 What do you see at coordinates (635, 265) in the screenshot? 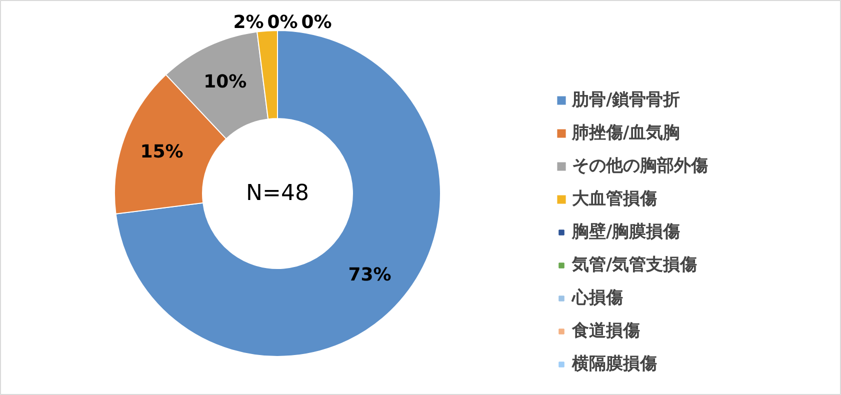
I see `legend-label: 気管/気管支損傷` at bounding box center [635, 265].